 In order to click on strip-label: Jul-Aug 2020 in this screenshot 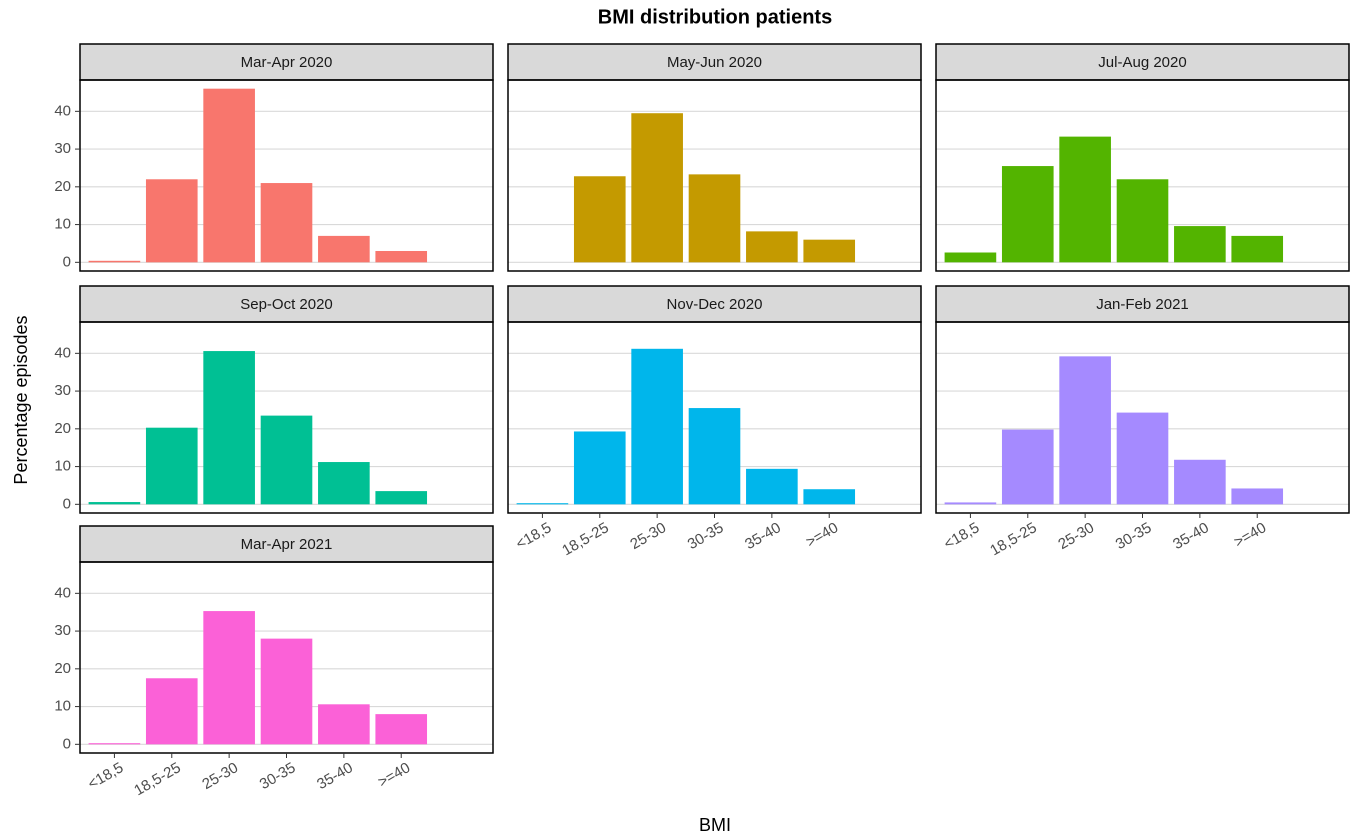, I will do `click(1142, 62)`.